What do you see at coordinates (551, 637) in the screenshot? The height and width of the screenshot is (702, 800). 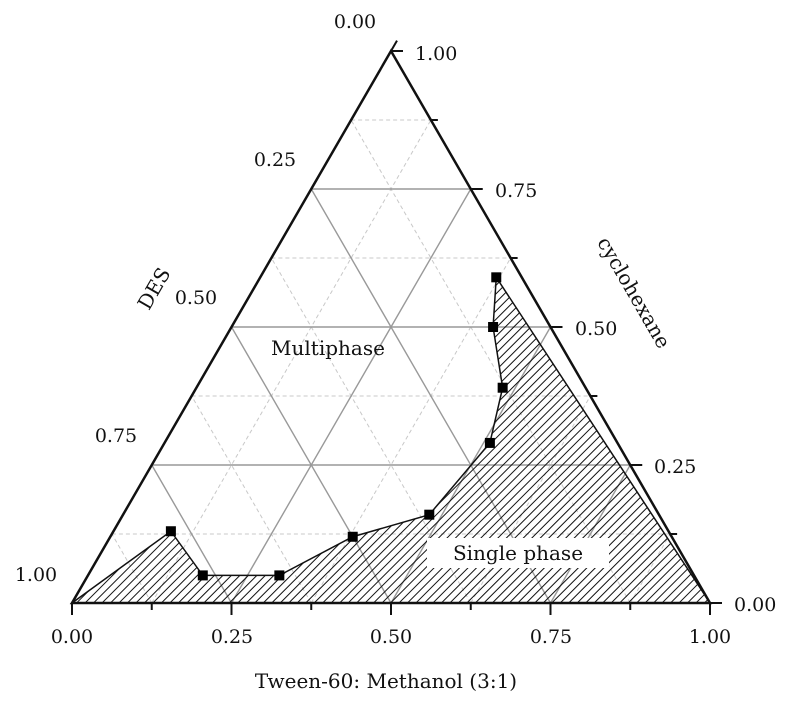 I see `bottom-tick-label-3: 0.75` at bounding box center [551, 637].